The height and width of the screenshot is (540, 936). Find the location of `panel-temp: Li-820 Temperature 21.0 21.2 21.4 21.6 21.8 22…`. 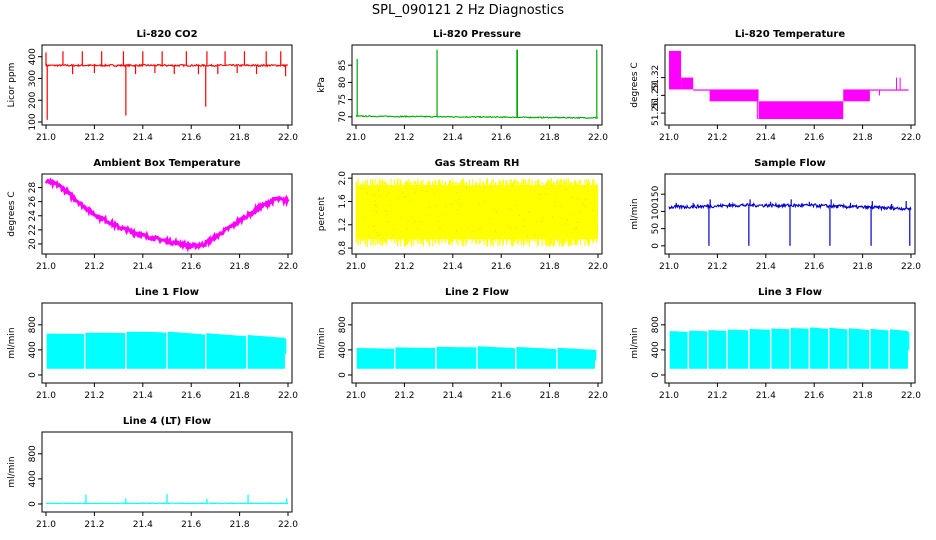

panel-temp: Li-820 Temperature 21.0 21.2 21.4 21.6 21.8 22… is located at coordinates (775, 86).